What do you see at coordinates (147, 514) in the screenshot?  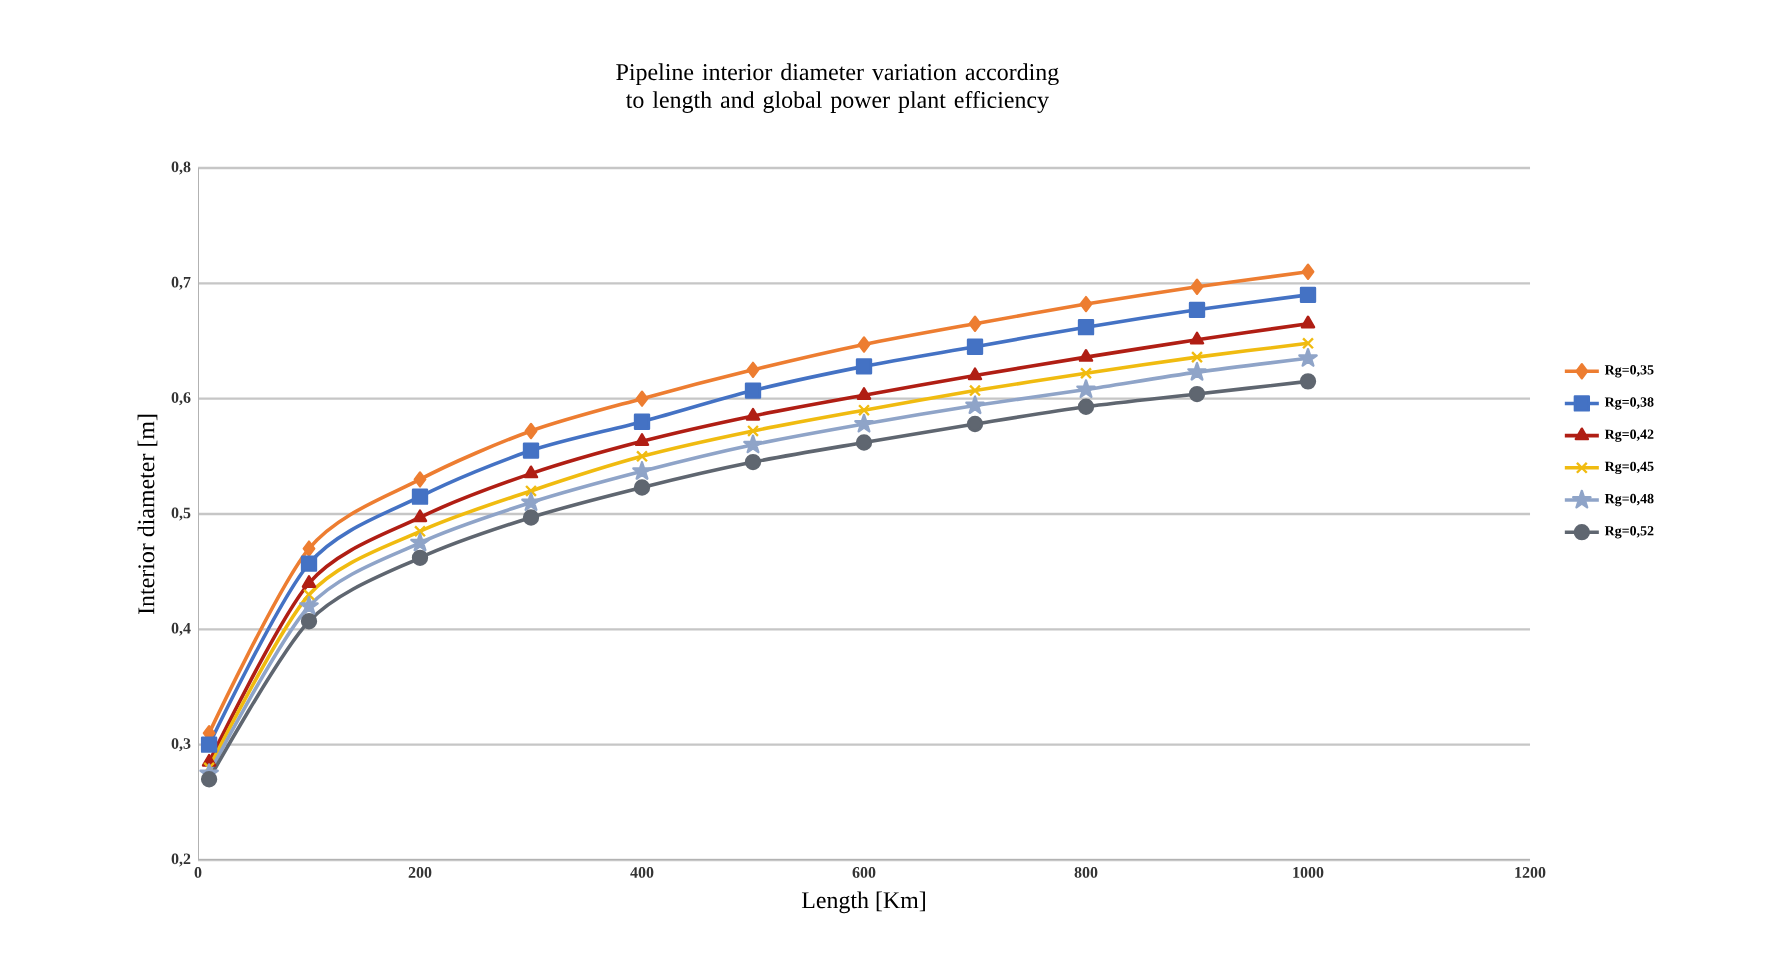 I see `y-axis-title: Interior diameter [m]` at bounding box center [147, 514].